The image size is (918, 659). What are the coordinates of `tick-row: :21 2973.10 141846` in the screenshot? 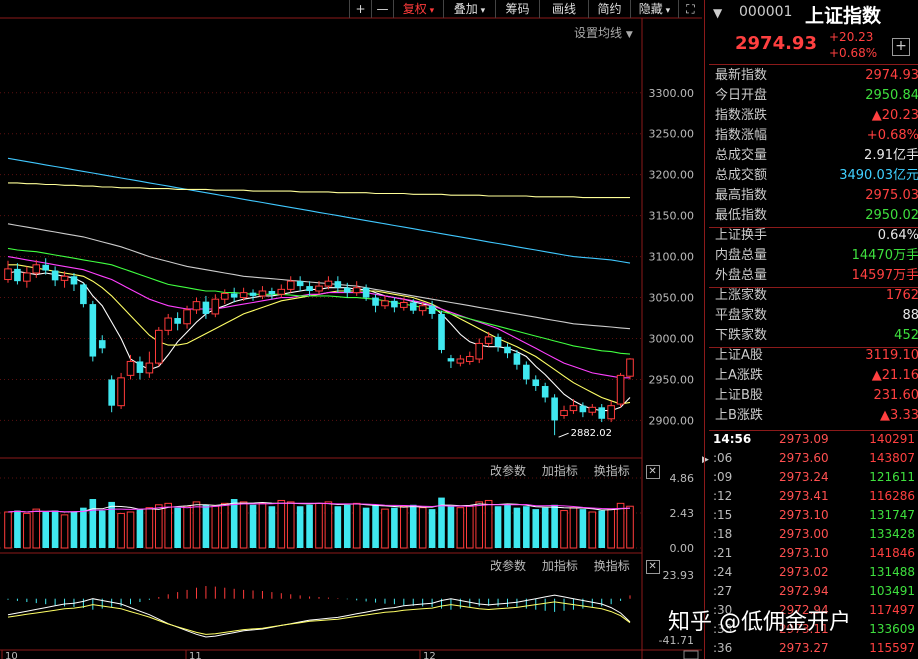 It's located at (813, 553).